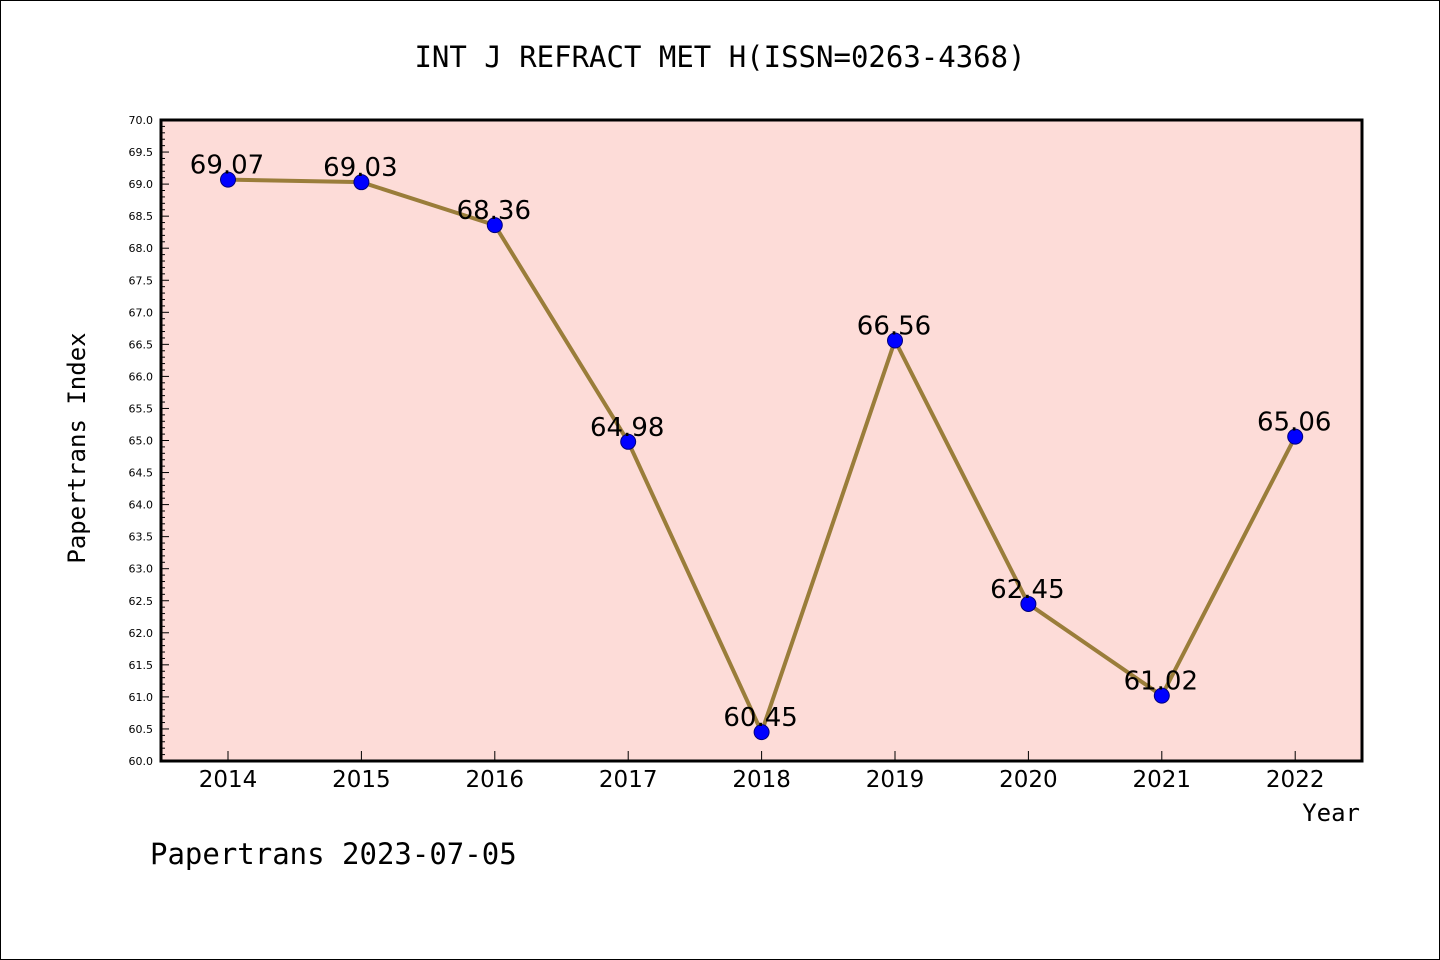 The image size is (1440, 960). Describe the element at coordinates (141, 280) in the screenshot. I see `y-tick-label: 67.5` at that location.